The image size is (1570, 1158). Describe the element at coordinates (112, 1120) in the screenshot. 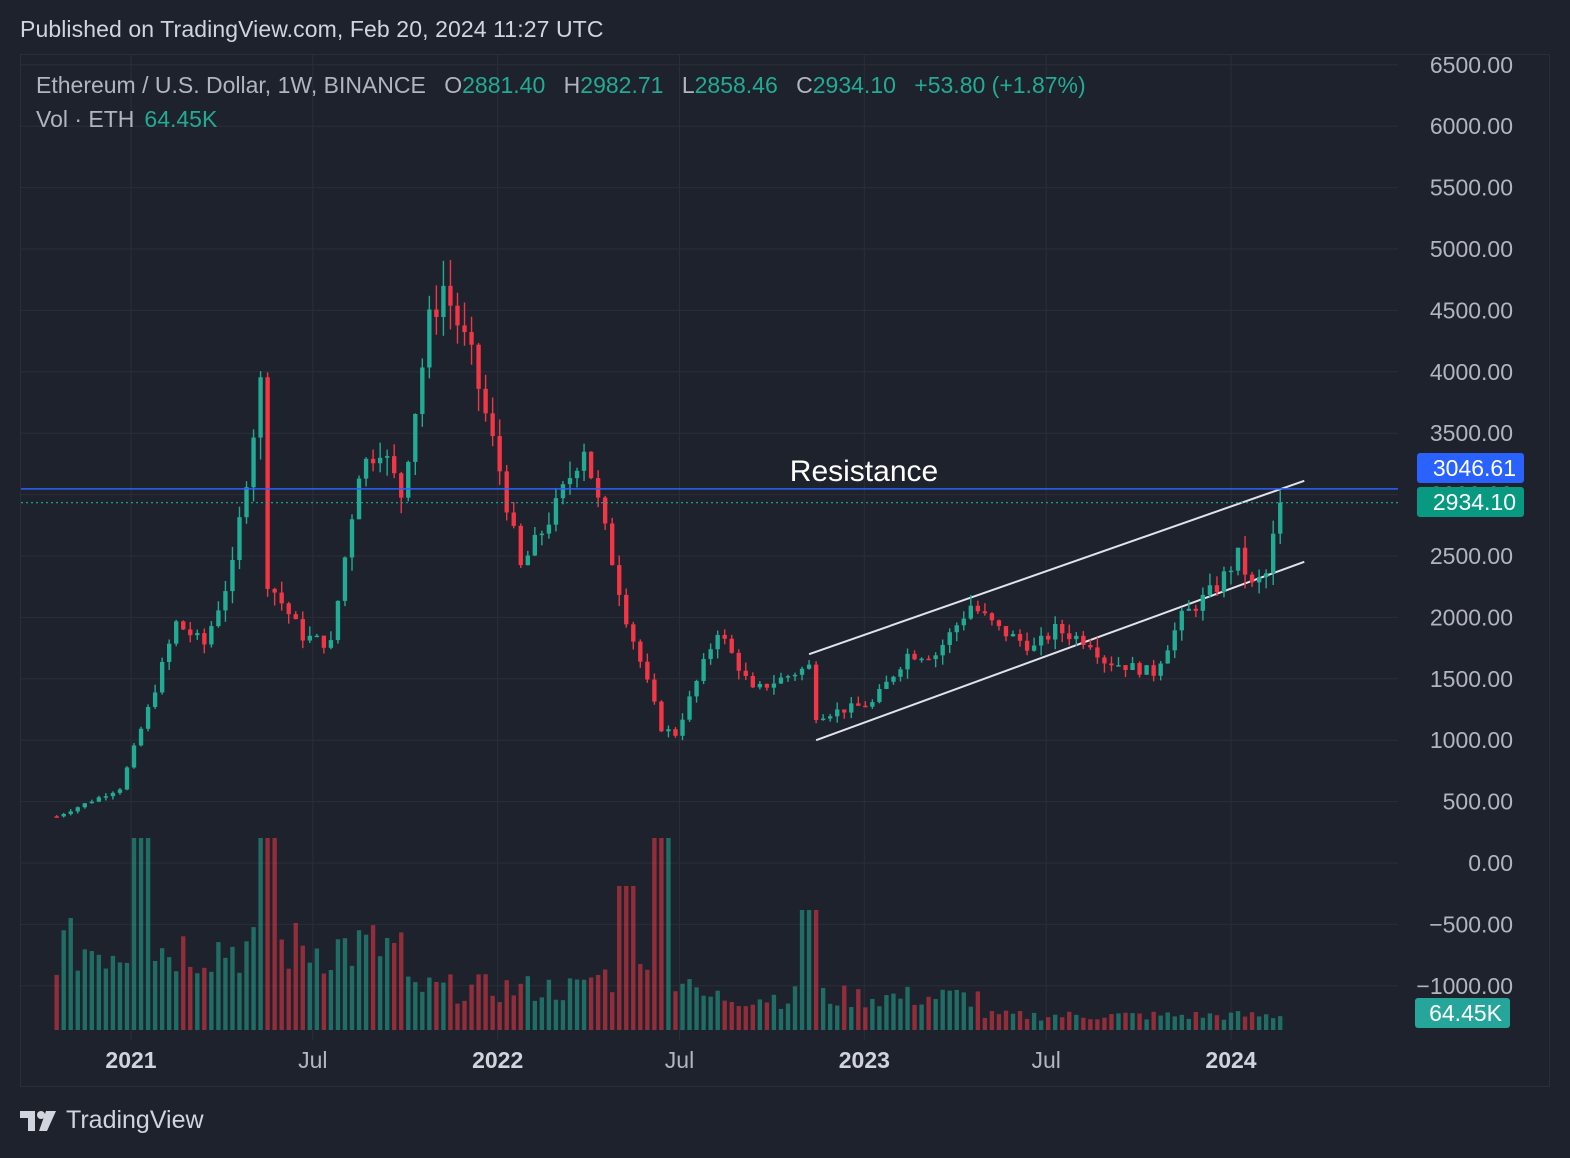

I see `tradingview-logo: TradingView` at that location.